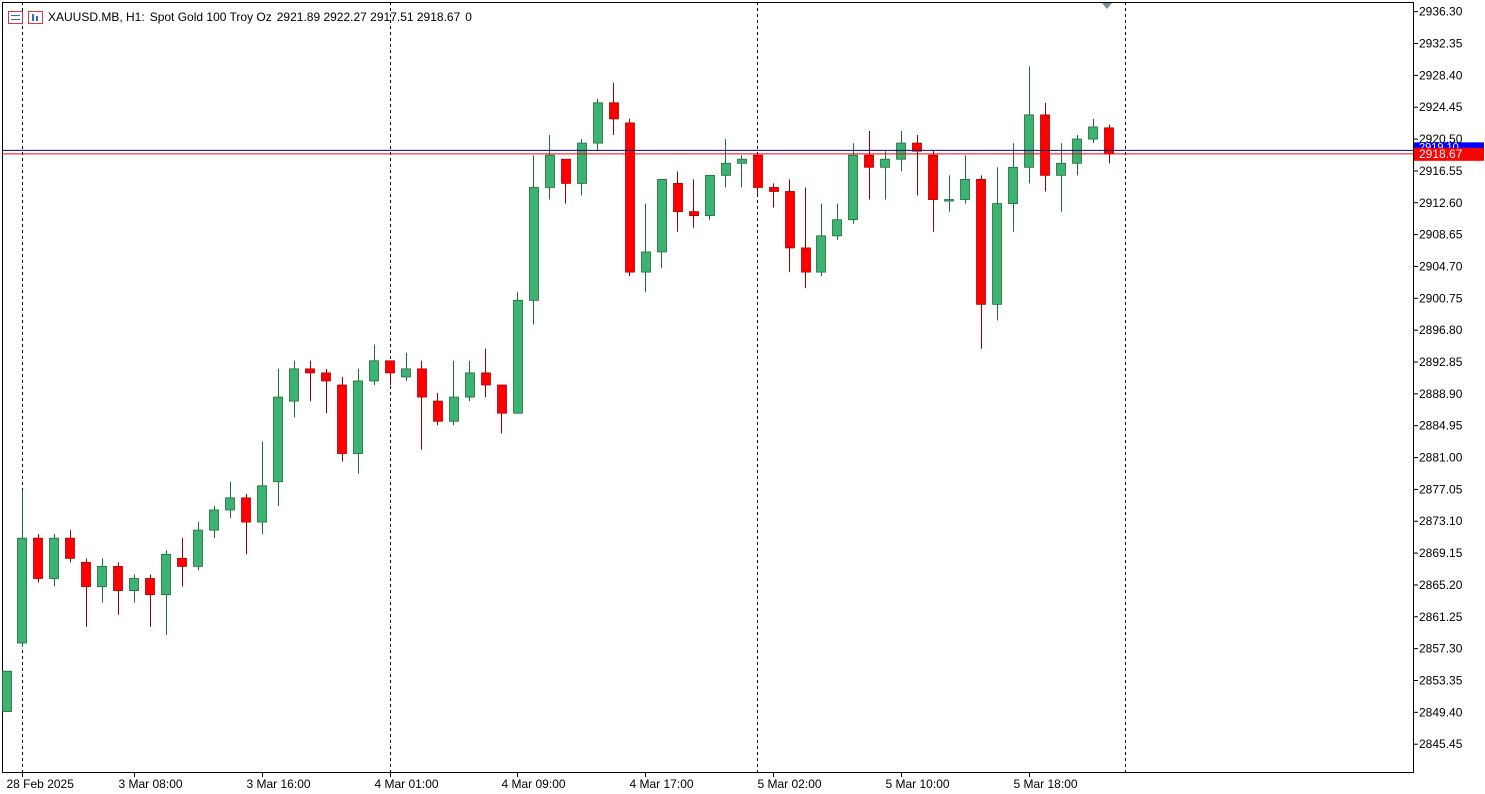 The image size is (1485, 794). Describe the element at coordinates (1107, 6) in the screenshot. I see `chart-shift-marker` at that location.